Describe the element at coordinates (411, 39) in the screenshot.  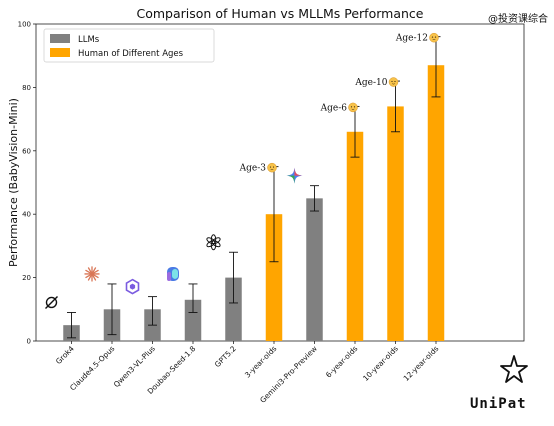
I see `age-label: Age-12` at that location.